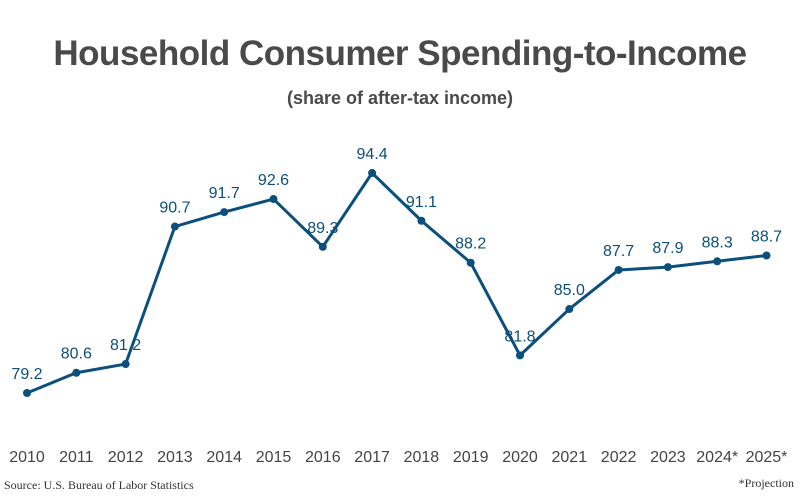 This screenshot has height=500, width=800. What do you see at coordinates (668, 457) in the screenshot?
I see `x-tick-label: 2023` at bounding box center [668, 457].